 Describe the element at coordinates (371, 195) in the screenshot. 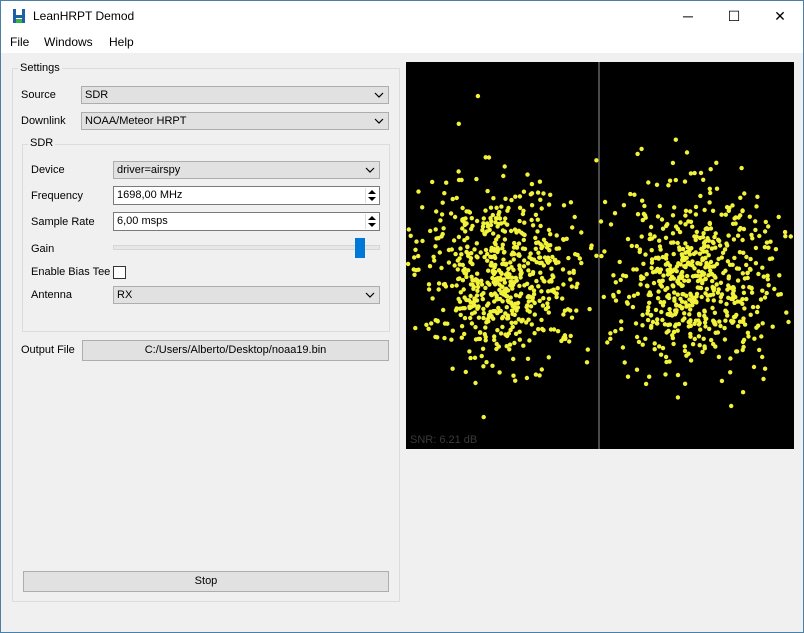

I see `frequency-stepper` at that location.